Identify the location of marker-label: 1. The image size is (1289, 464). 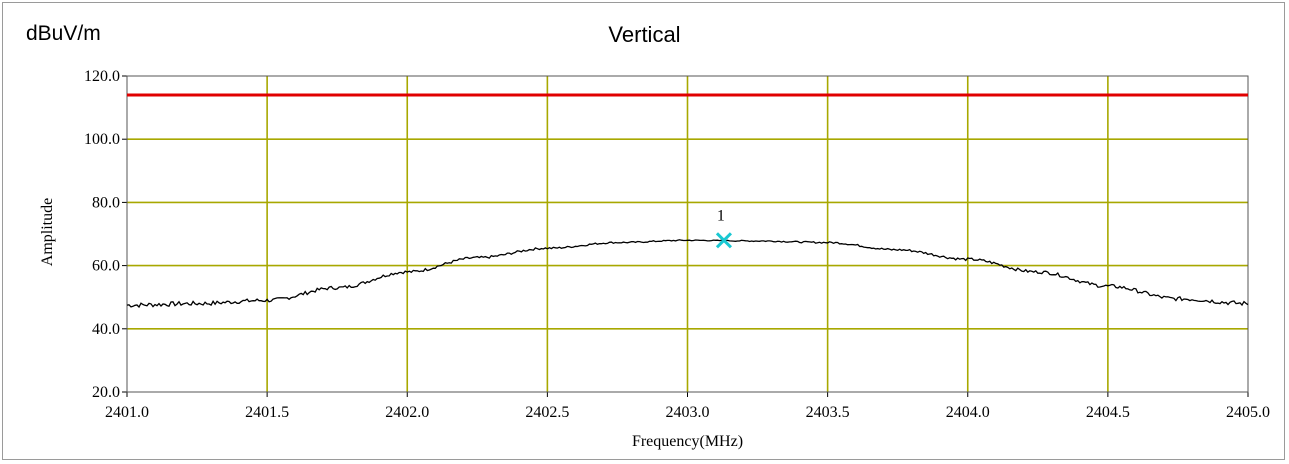
(721, 215).